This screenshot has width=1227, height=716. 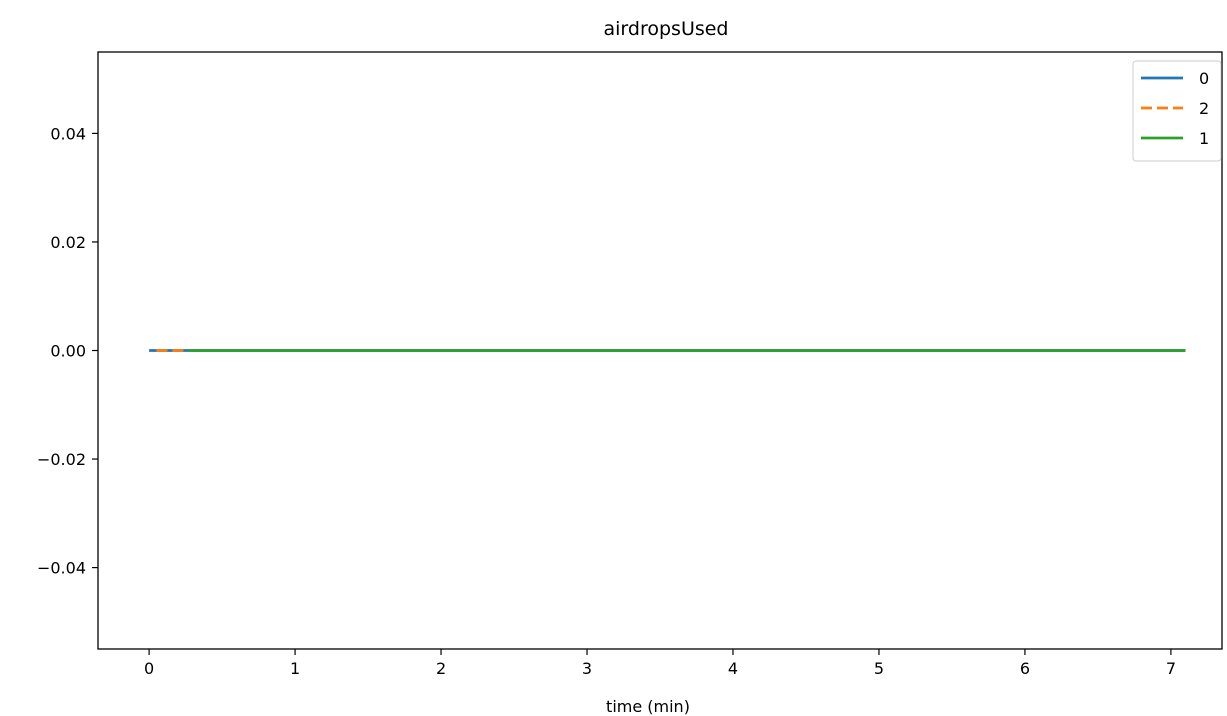 What do you see at coordinates (1171, 668) in the screenshot?
I see `x-tick-label: 7` at bounding box center [1171, 668].